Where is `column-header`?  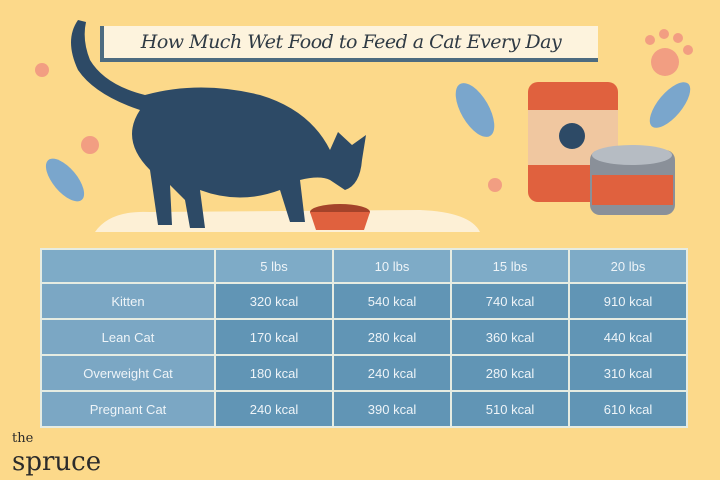 column-header is located at coordinates (128, 266).